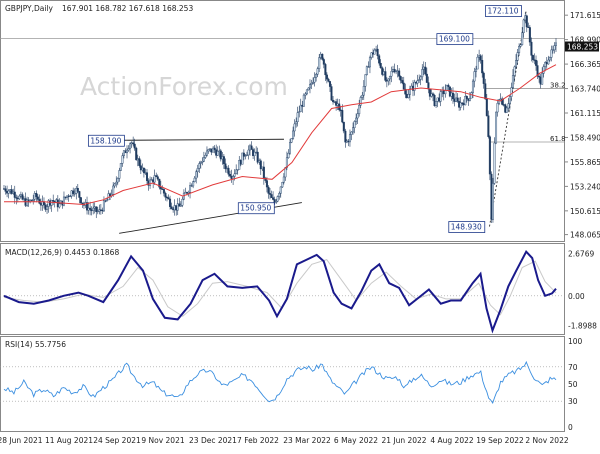 This screenshot has width=600, height=454. Describe the element at coordinates (582, 47) in the screenshot. I see `last-price-label: 168.253` at that location.